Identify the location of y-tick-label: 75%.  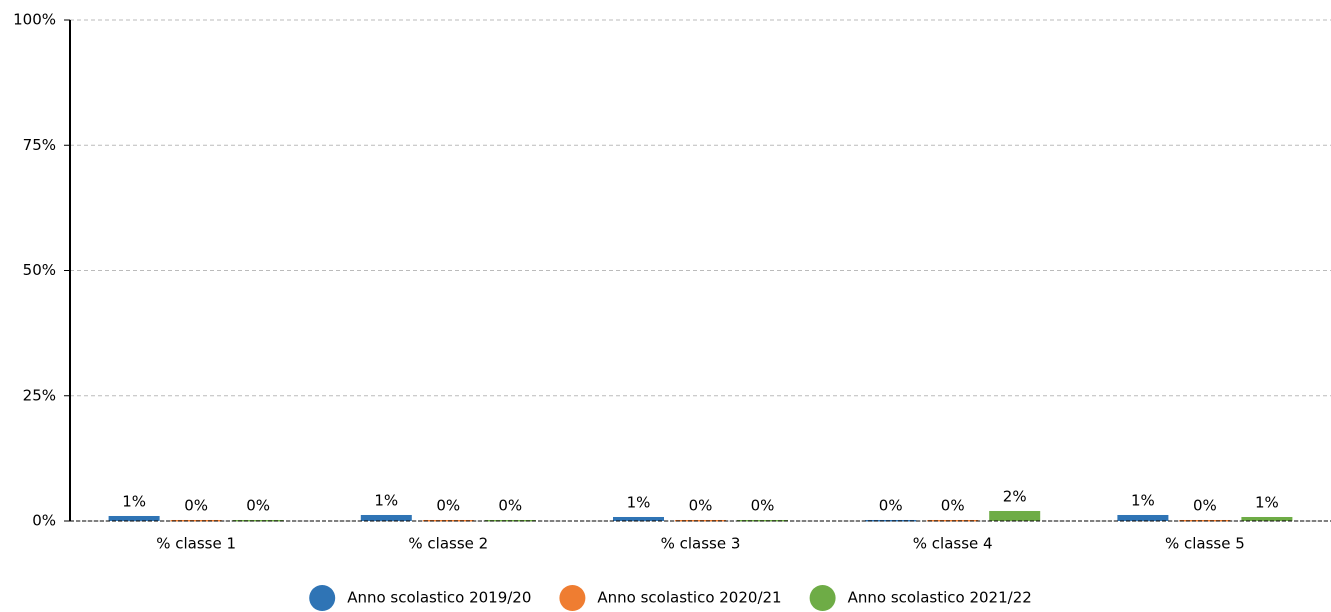
(39, 145).